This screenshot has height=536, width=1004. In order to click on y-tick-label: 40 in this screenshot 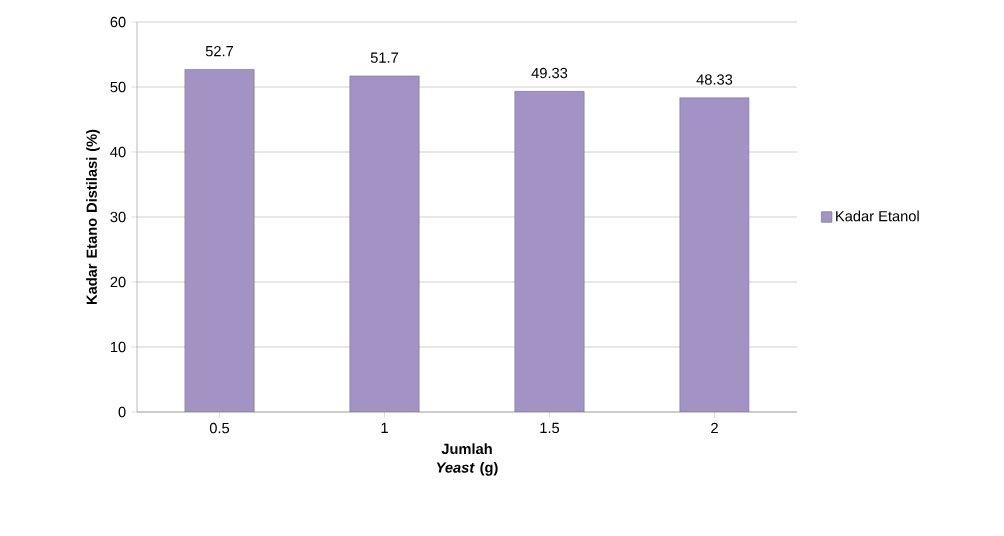, I will do `click(118, 152)`.